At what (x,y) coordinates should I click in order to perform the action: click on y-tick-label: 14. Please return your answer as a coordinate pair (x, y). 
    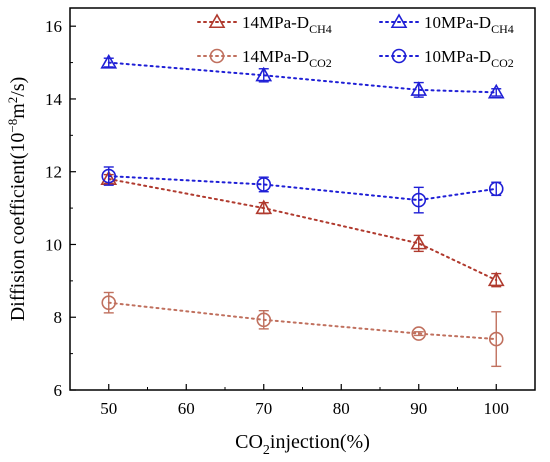
    Looking at the image, I should click on (54, 99).